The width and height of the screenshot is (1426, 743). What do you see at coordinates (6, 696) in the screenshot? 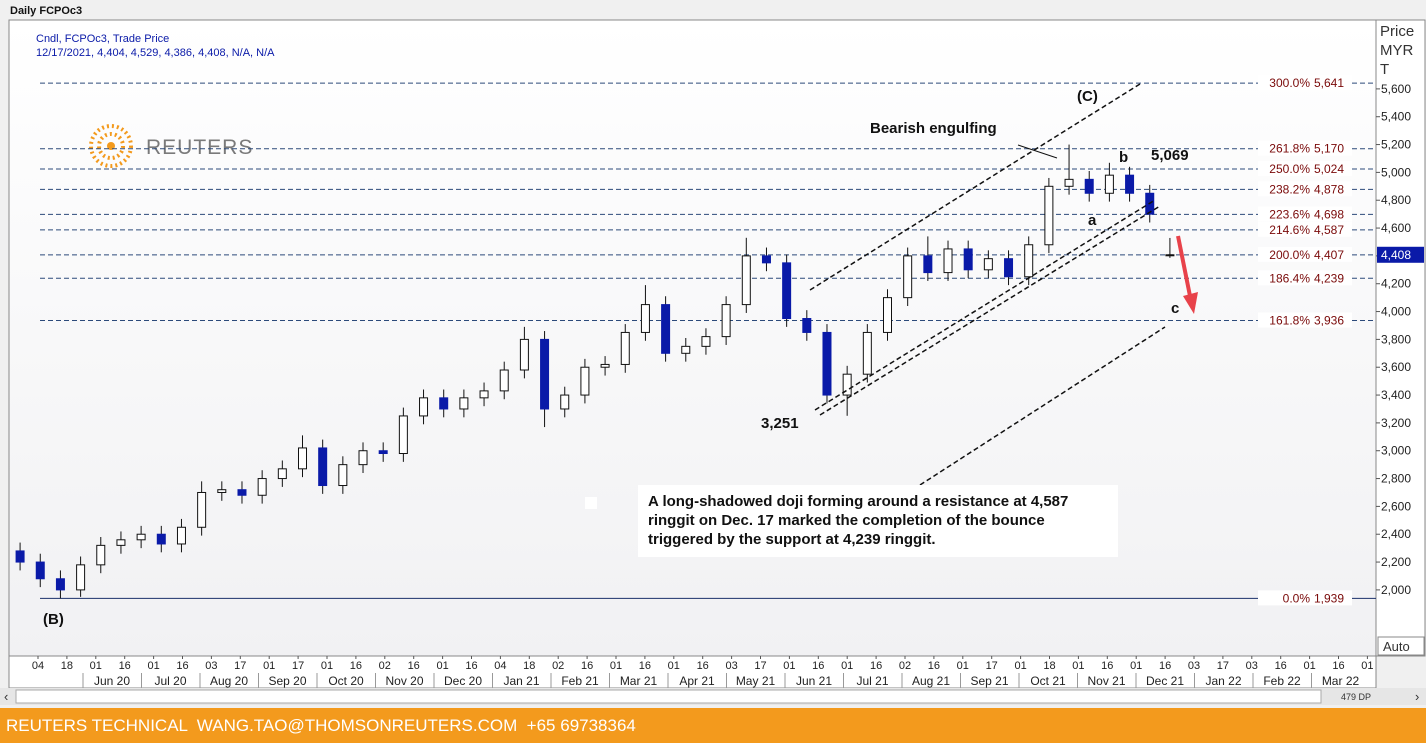
I see `scroll-left: ‹` at bounding box center [6, 696].